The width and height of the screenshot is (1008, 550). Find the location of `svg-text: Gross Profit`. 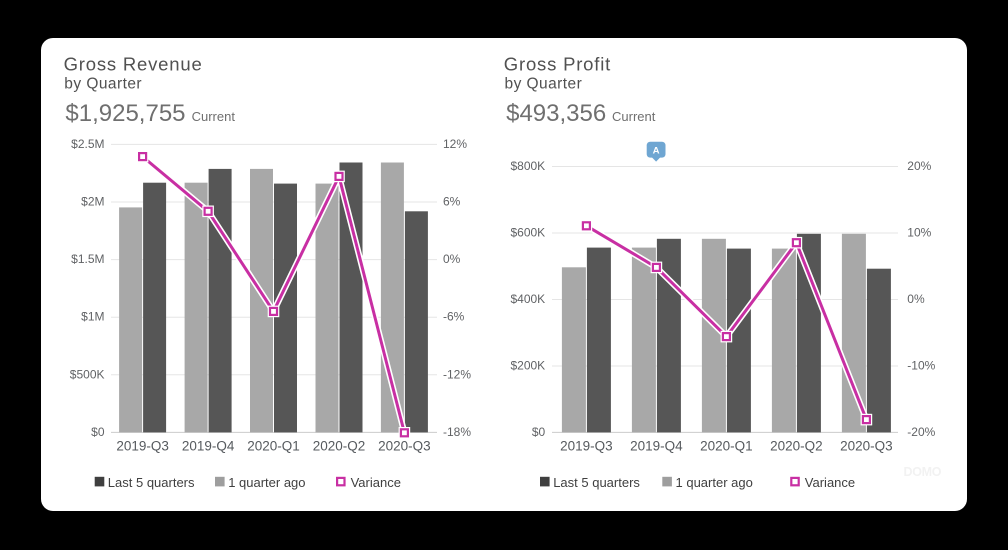

svg-text: Gross Profit is located at coordinates (557, 64).